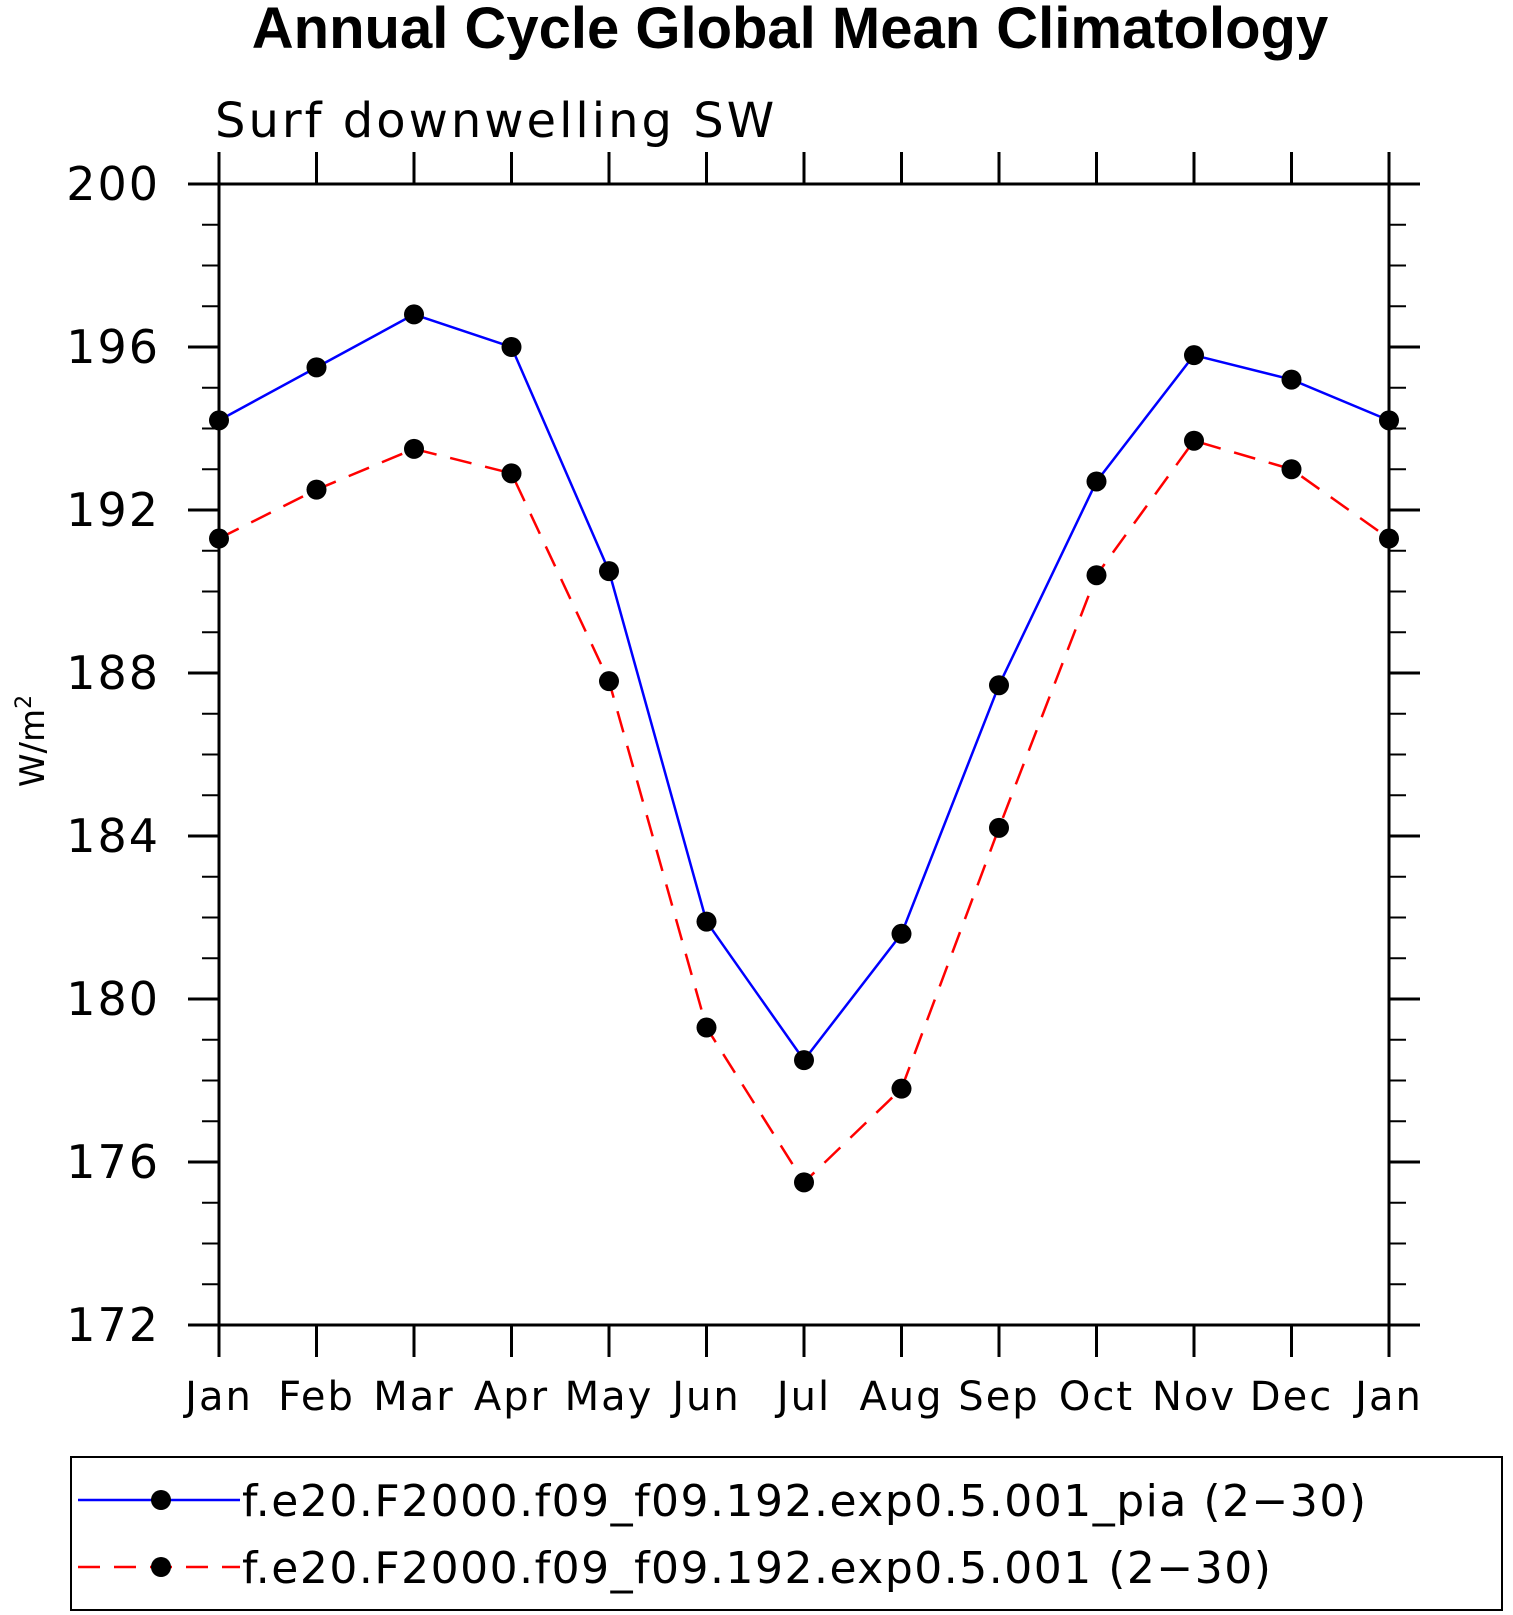 The width and height of the screenshot is (1513, 1615). I want to click on legend-box, so click(786, 1533).